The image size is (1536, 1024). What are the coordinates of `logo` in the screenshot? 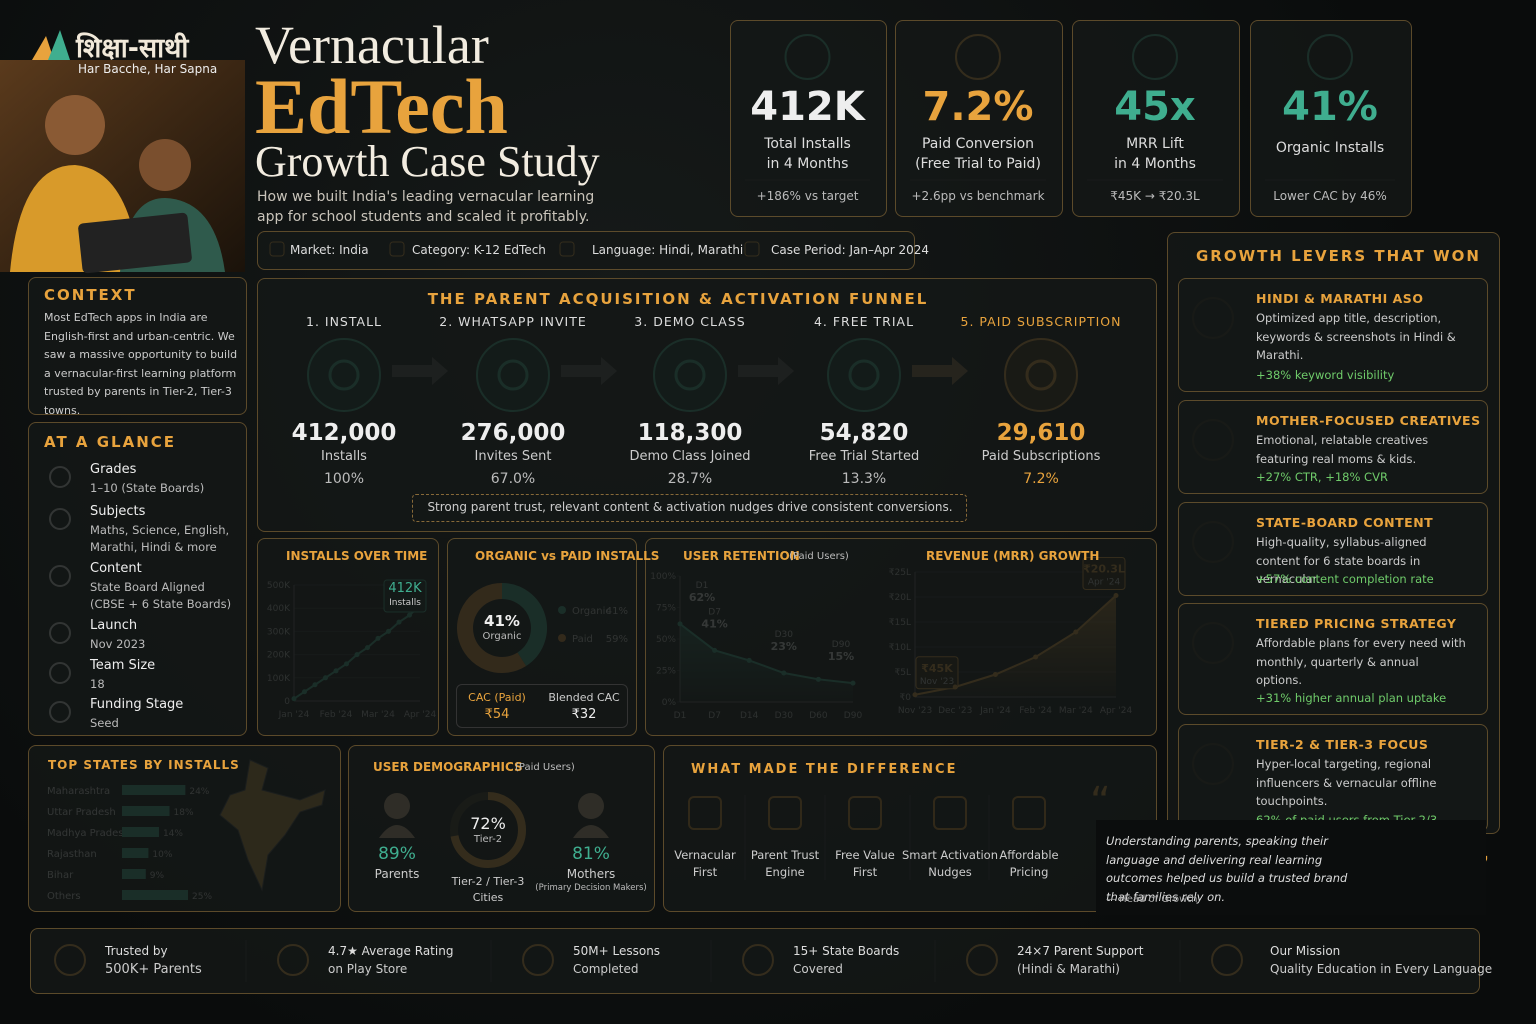 It's located at (43, 48).